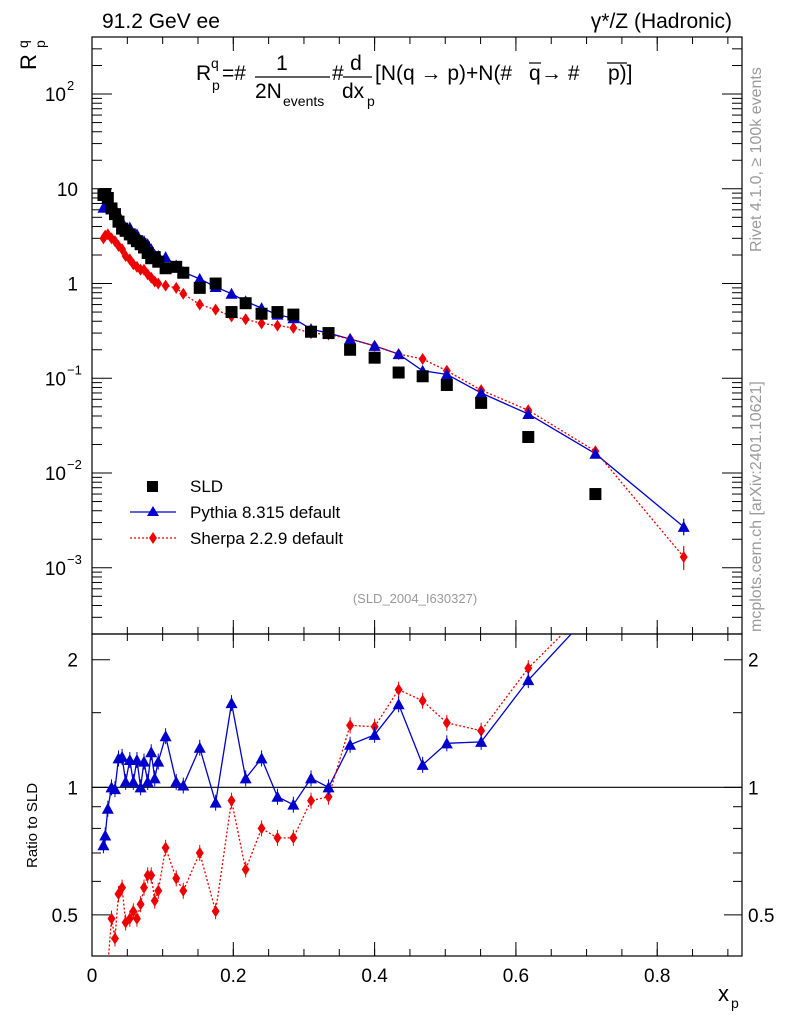 This screenshot has width=786, height=1024. What do you see at coordinates (753, 661) in the screenshot?
I see `ratio-tick-label-right: 2` at bounding box center [753, 661].